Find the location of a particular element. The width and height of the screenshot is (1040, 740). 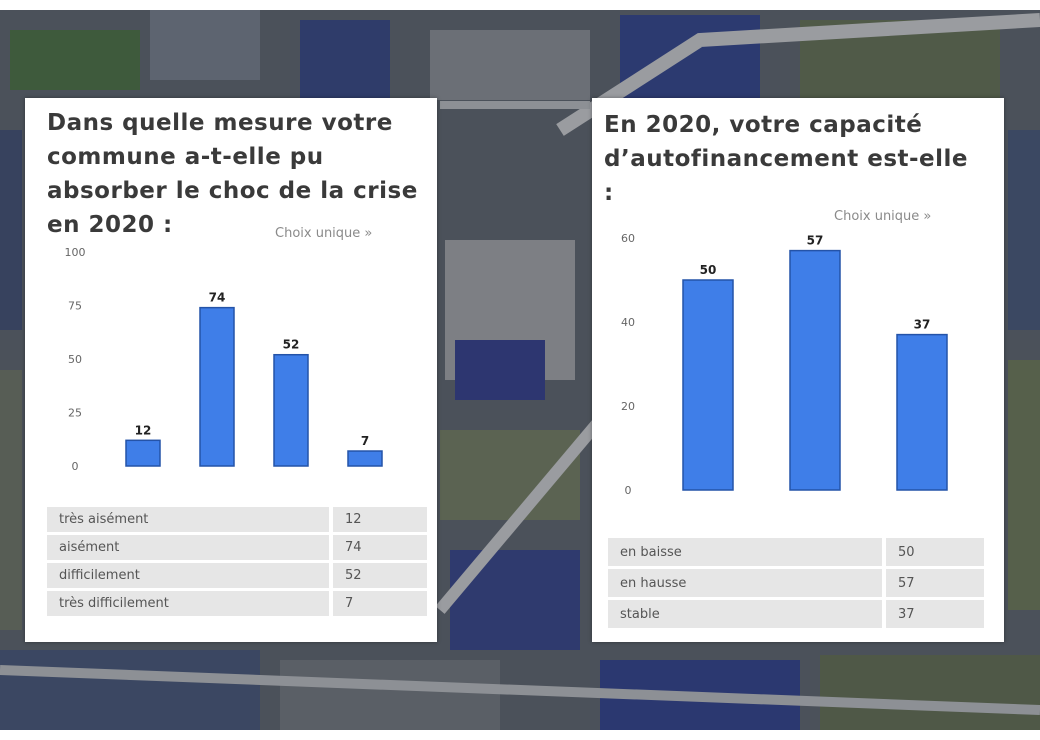

table-row: aisément 74 is located at coordinates (237, 547).